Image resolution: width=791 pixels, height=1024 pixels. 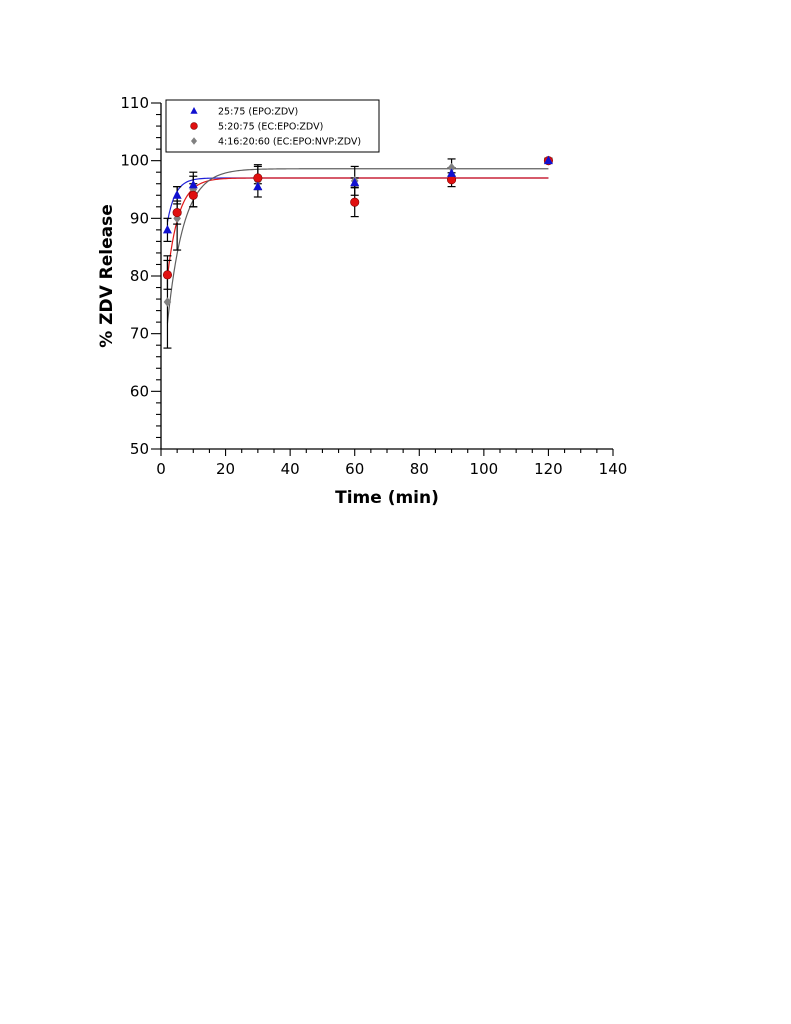 I want to click on y-tick-label: 70, so click(x=139, y=334).